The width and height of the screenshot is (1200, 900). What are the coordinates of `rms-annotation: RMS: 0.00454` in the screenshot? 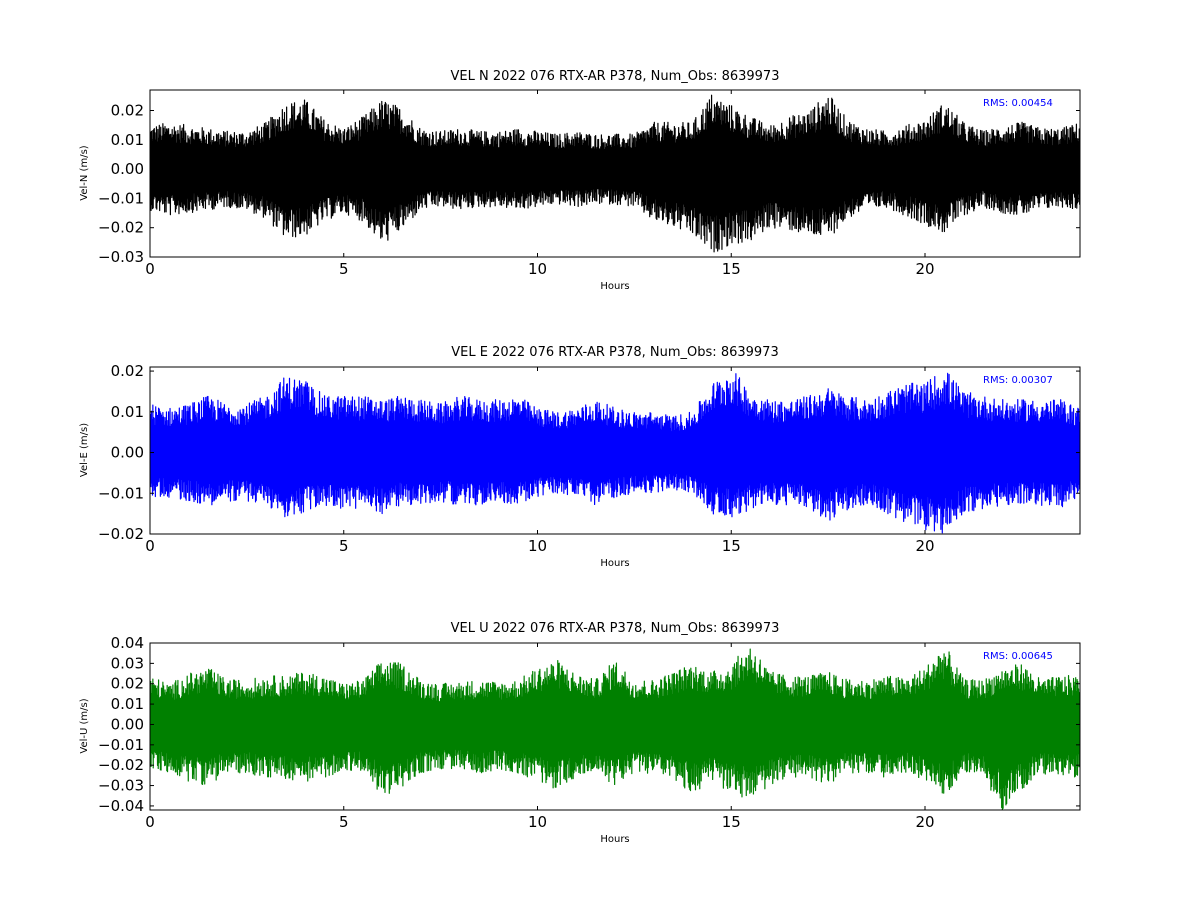 It's located at (1018, 103).